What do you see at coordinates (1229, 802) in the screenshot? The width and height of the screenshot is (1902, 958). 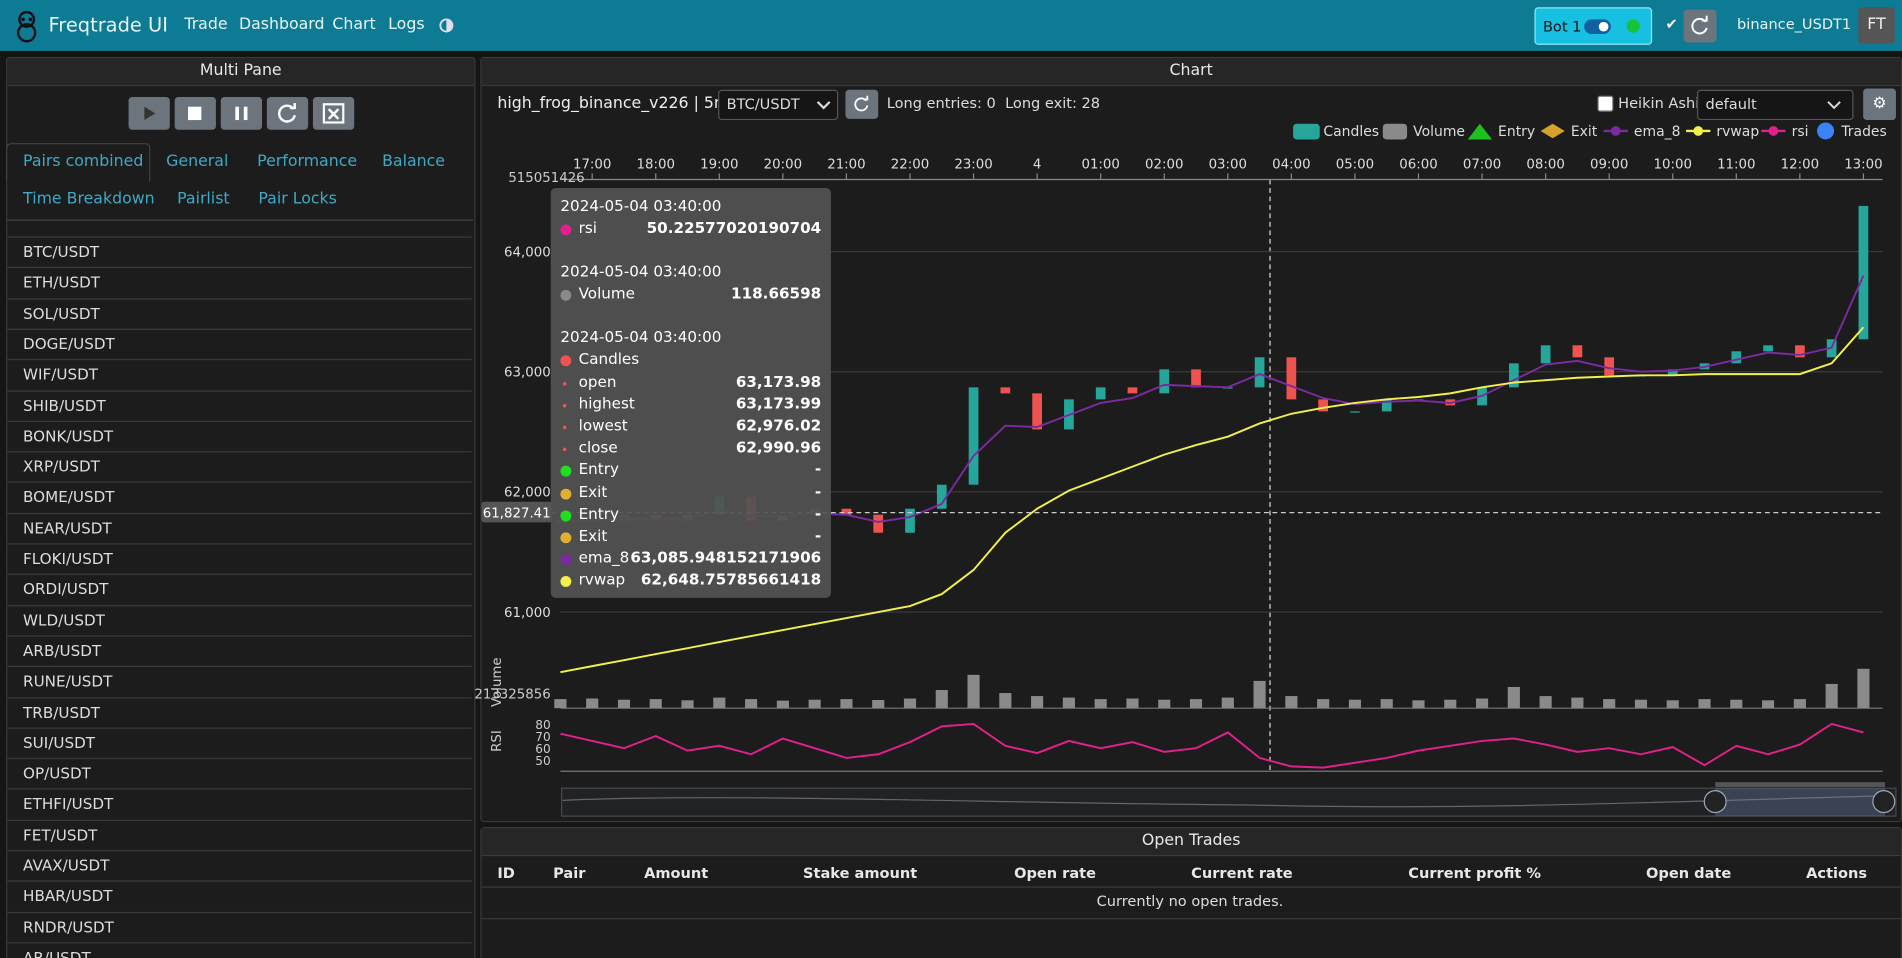 I see `zoom-slider` at bounding box center [1229, 802].